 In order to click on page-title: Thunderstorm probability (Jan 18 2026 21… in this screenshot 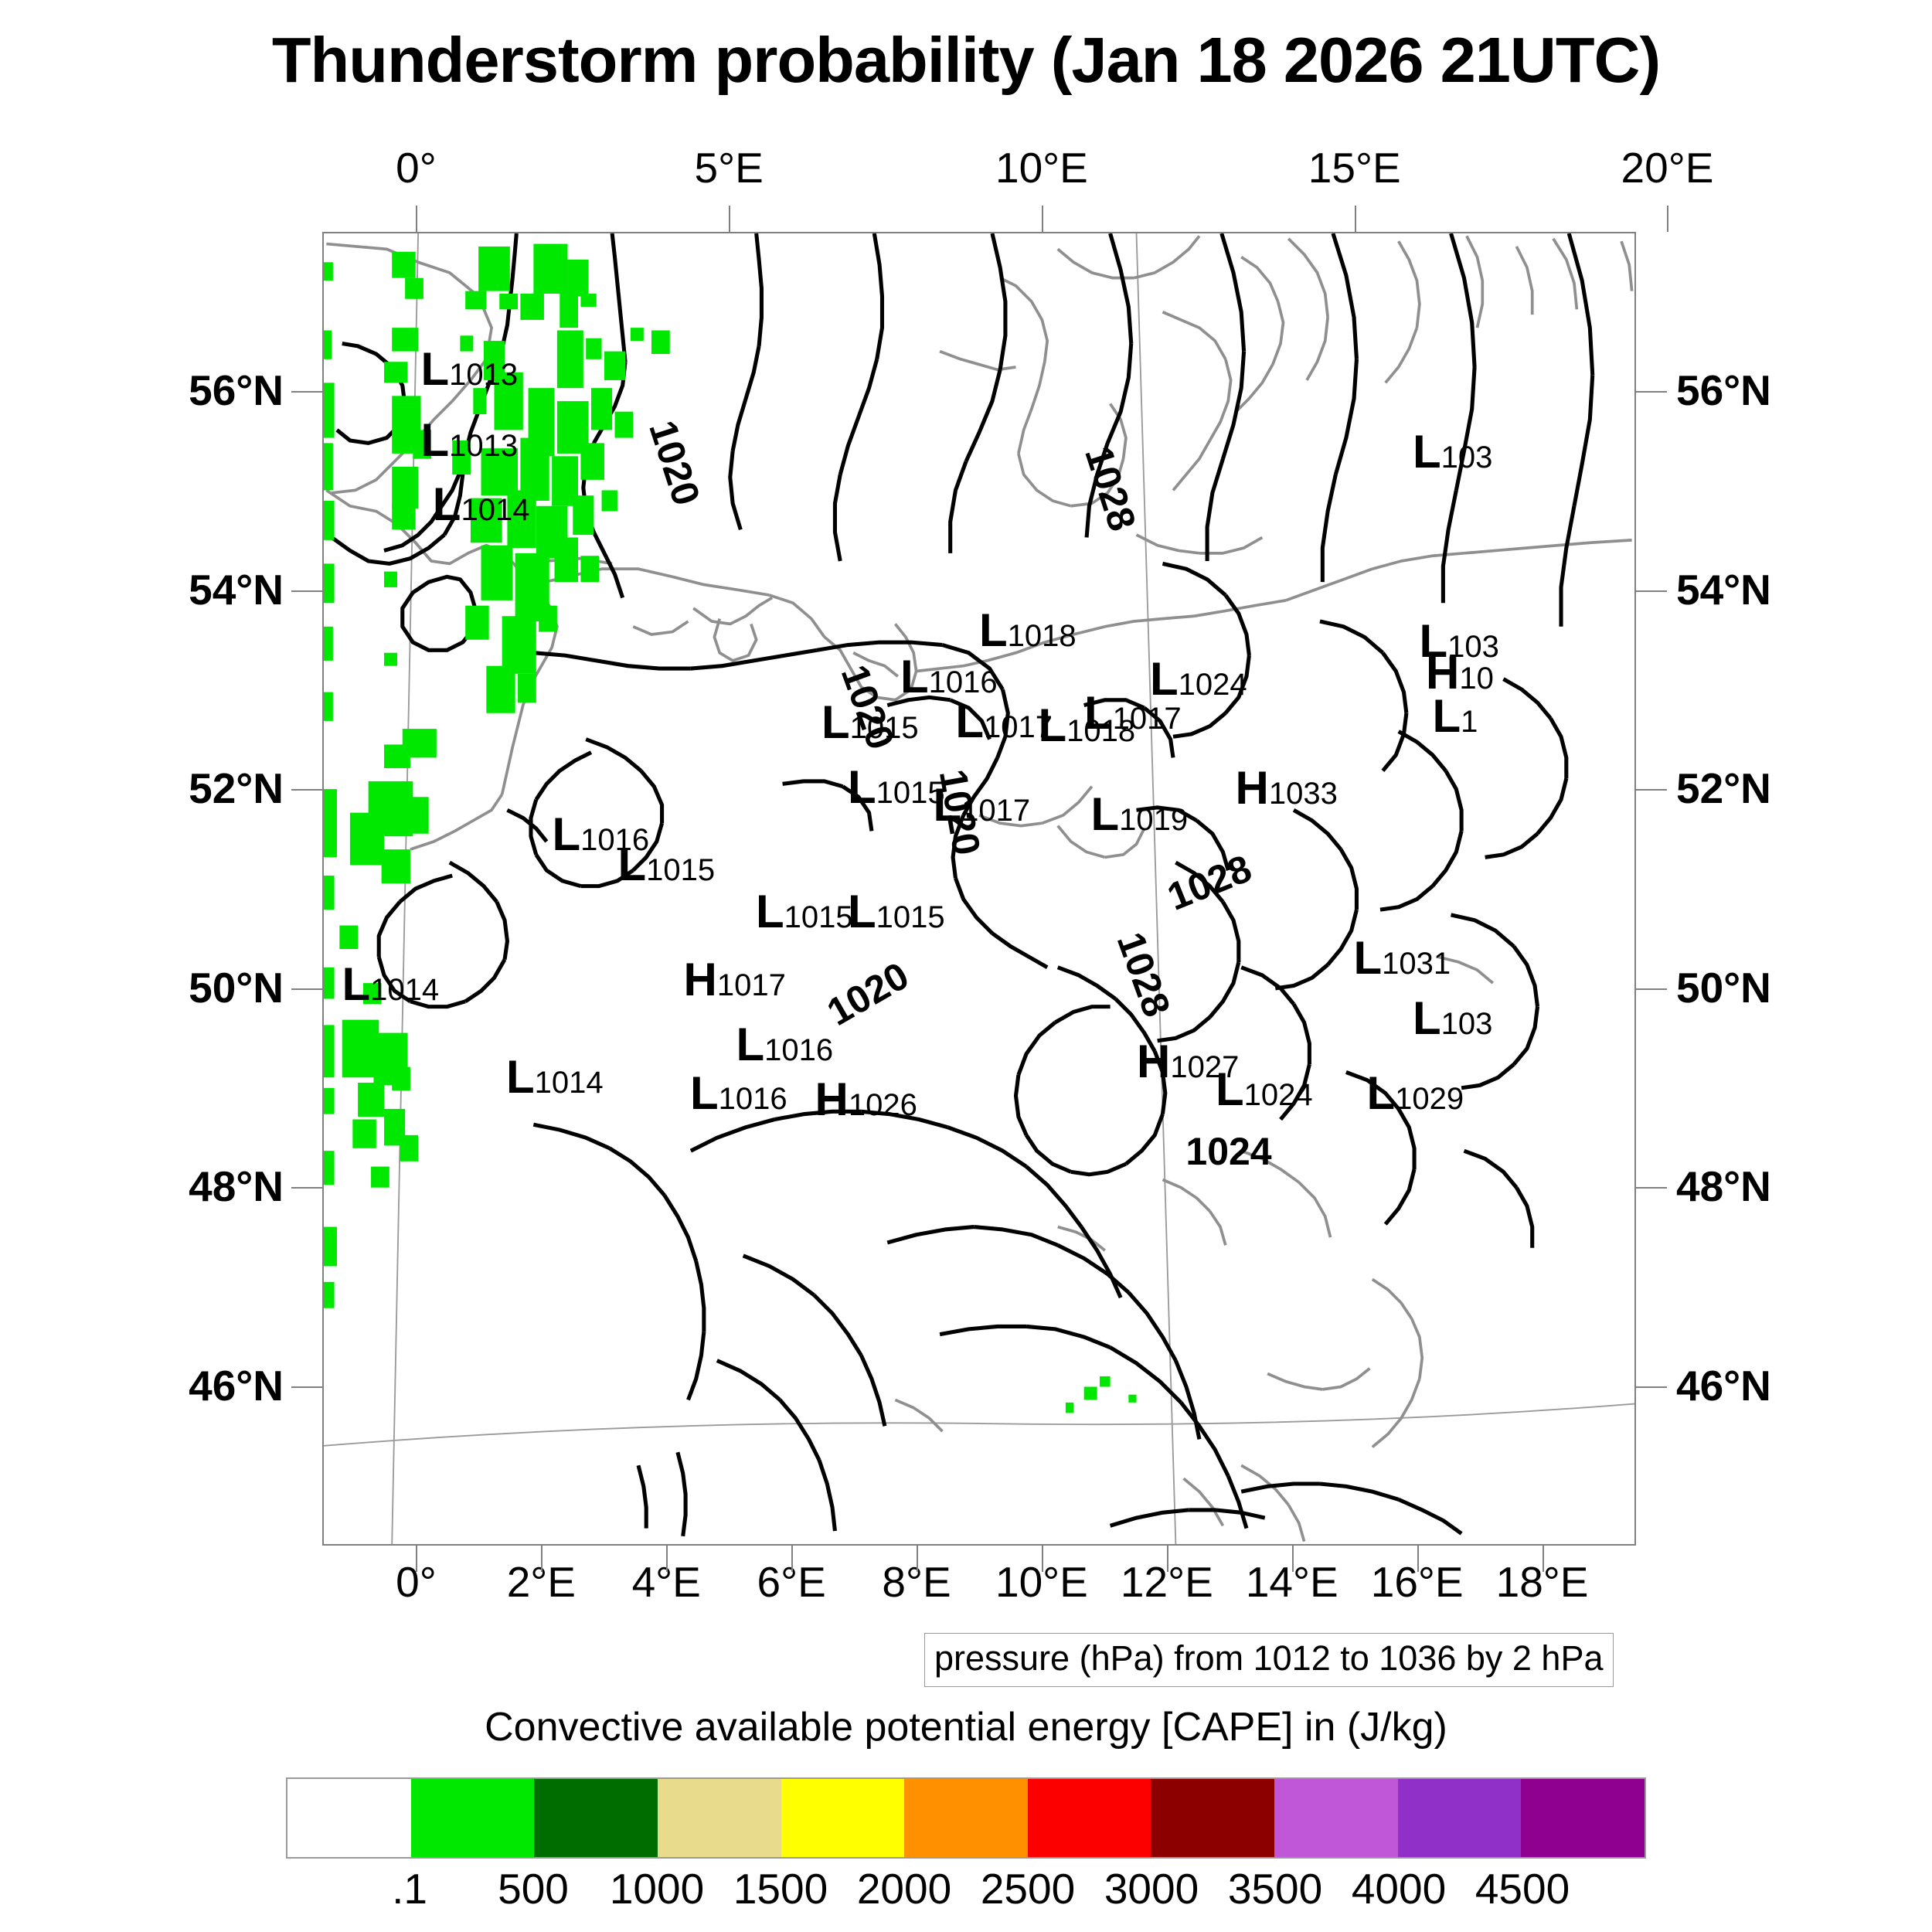, I will do `click(966, 60)`.